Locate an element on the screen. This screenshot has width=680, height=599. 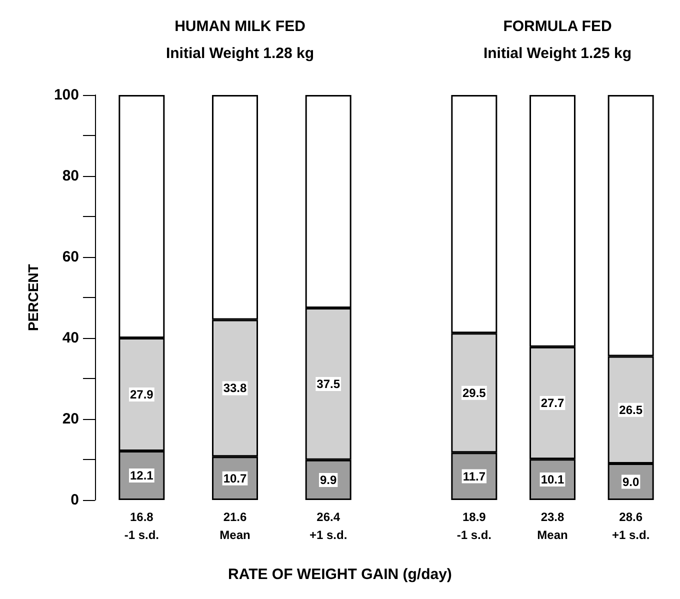
chart-subtitle: Initial Weight 1.25 kg is located at coordinates (557, 53).